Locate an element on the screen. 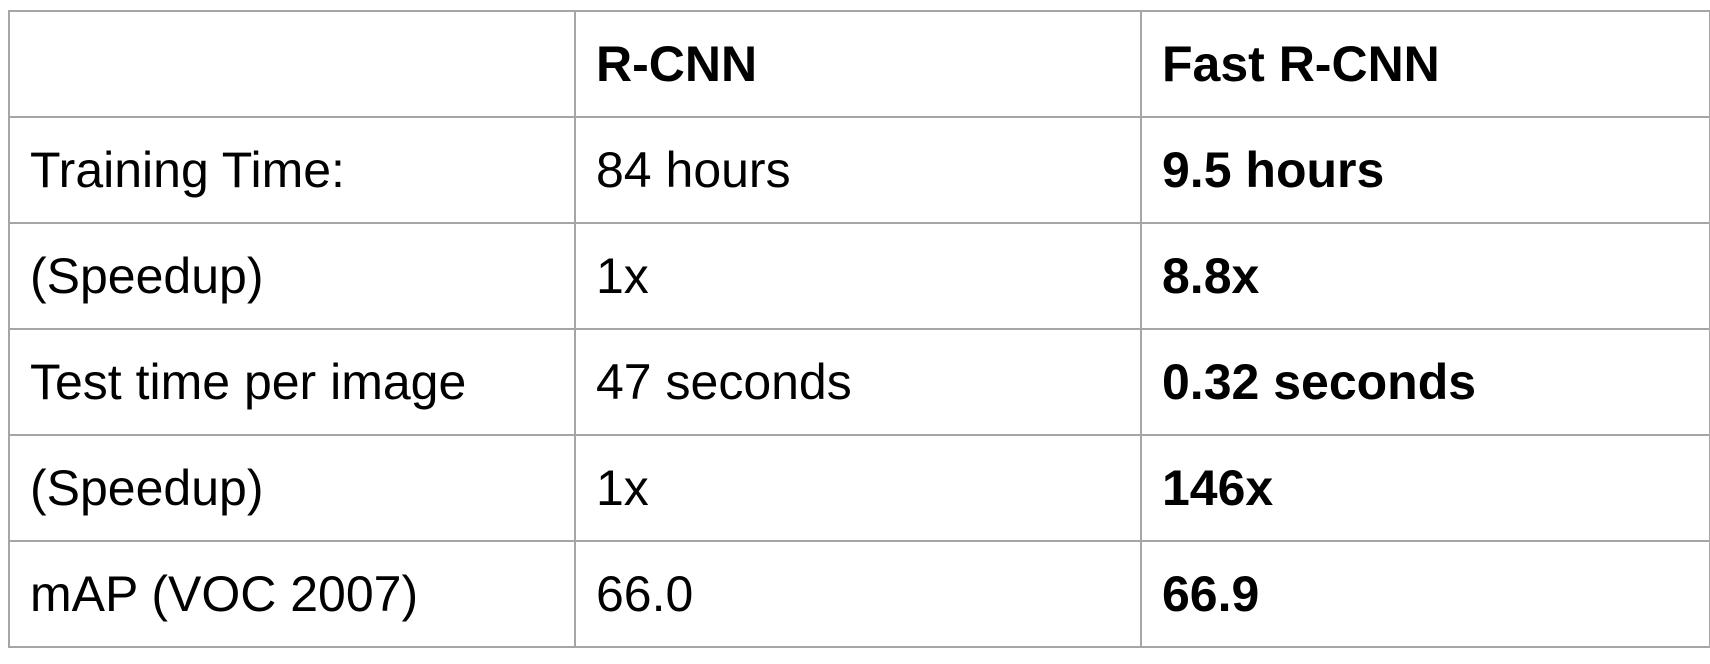  fast-rcnn-value: 146x is located at coordinates (1425, 488).